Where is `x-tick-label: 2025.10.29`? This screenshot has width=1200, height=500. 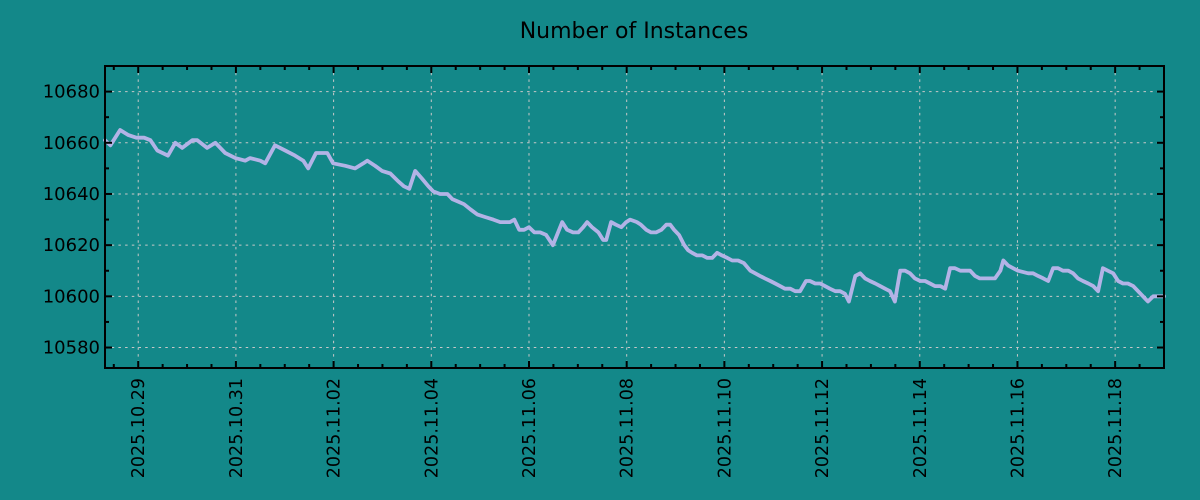
x-tick-label: 2025.10.29 is located at coordinates (139, 428).